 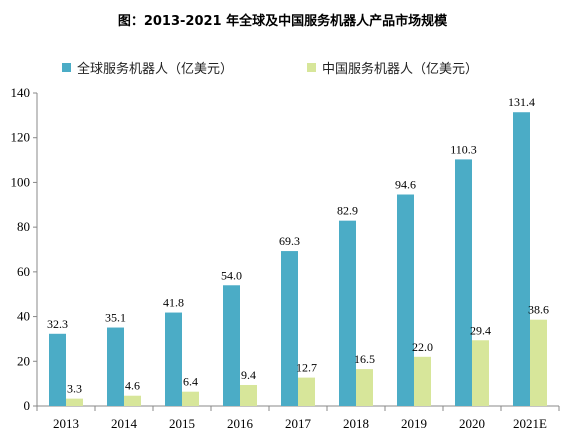 What do you see at coordinates (289, 241) in the screenshot?
I see `data-label-global: 69.3` at bounding box center [289, 241].